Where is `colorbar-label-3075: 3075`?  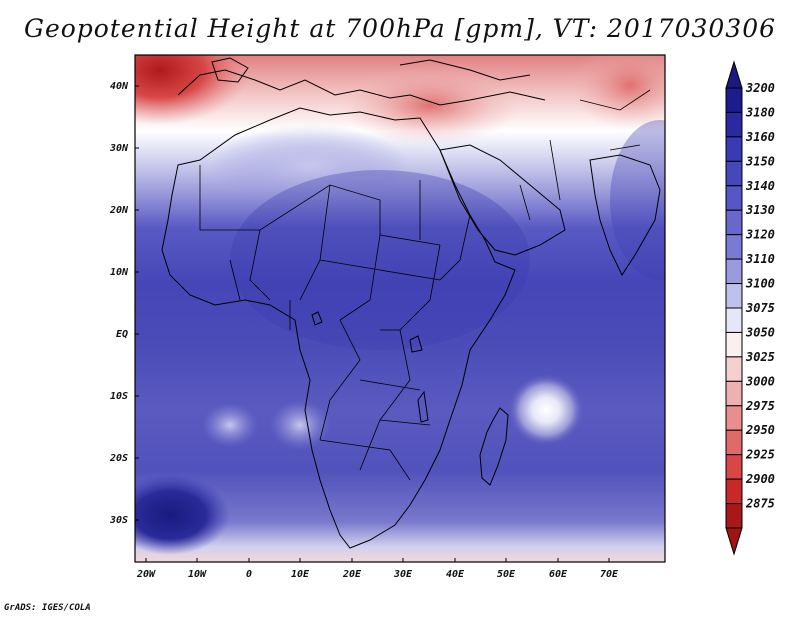
colorbar-label-3075: 3075 is located at coordinates (760, 308).